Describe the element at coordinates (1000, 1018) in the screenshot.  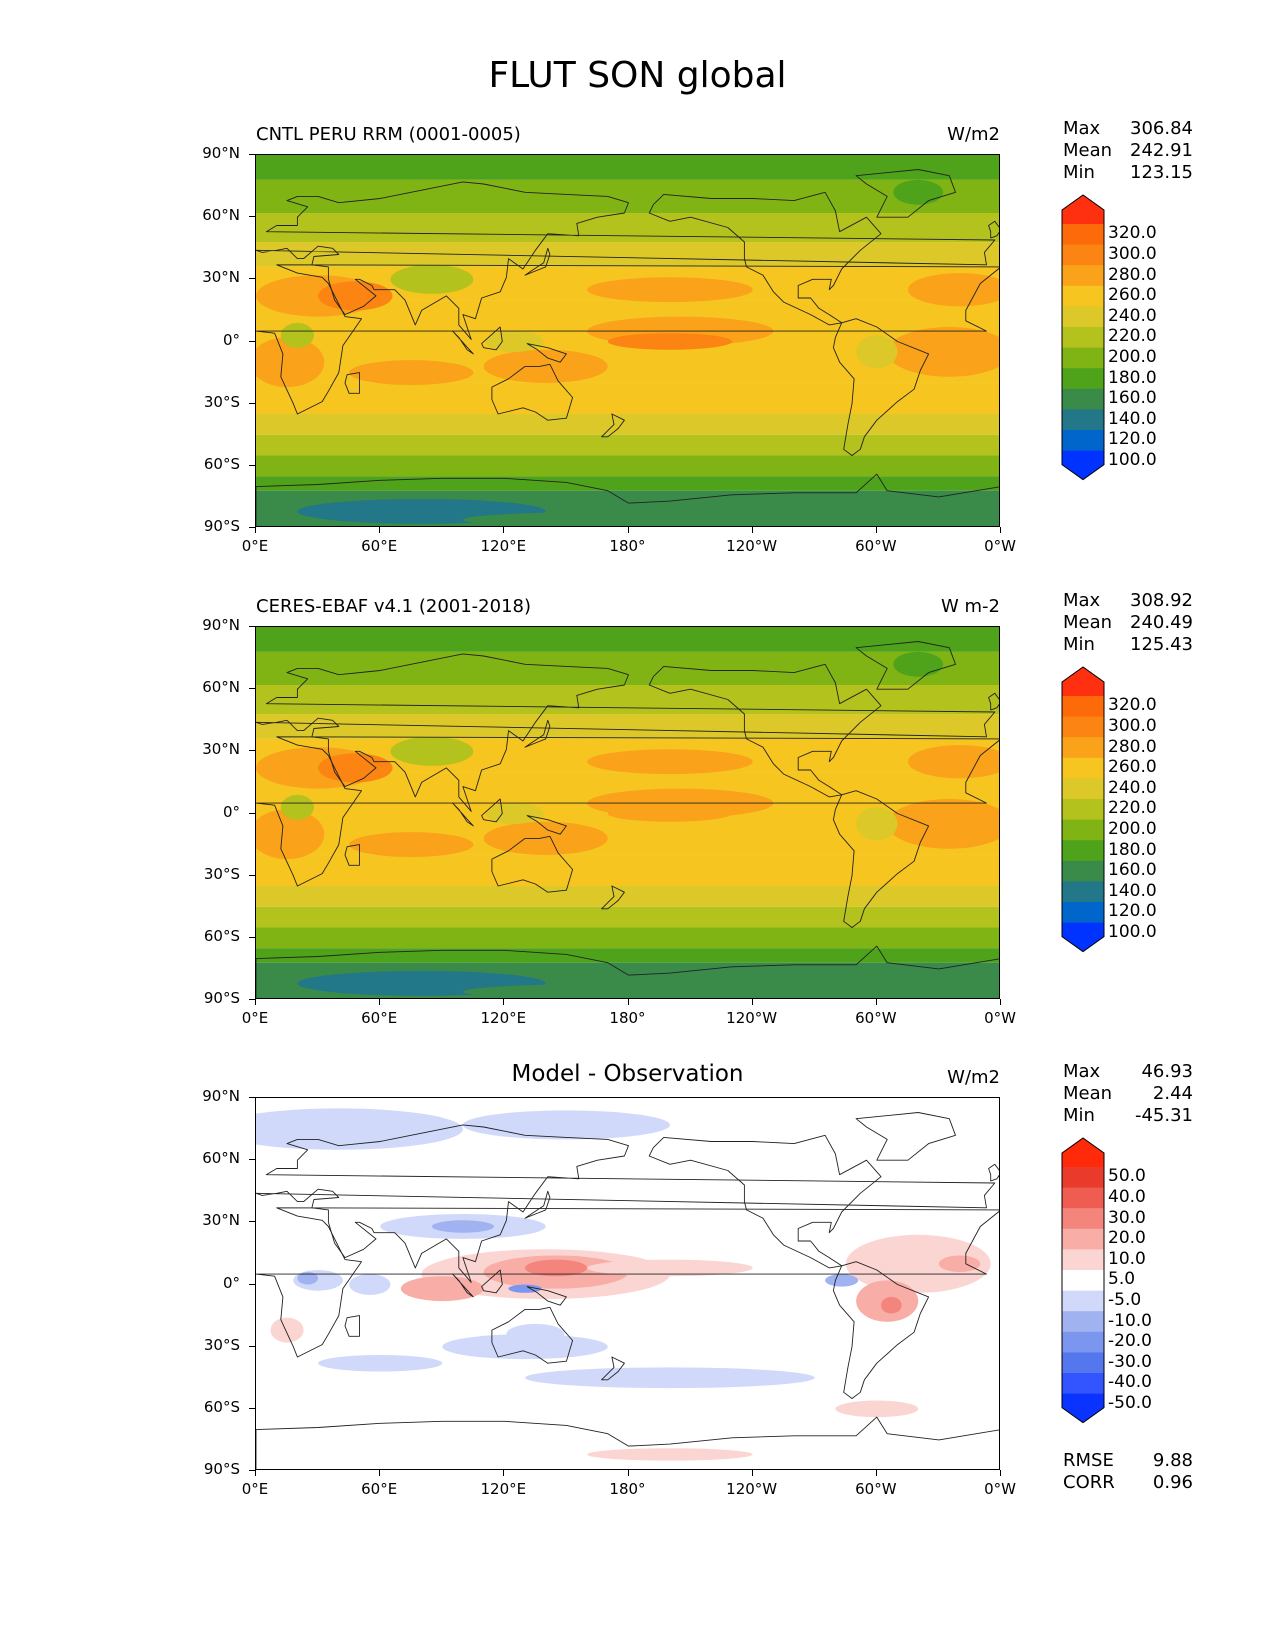
I see `lon-tick-label: 0°W` at that location.